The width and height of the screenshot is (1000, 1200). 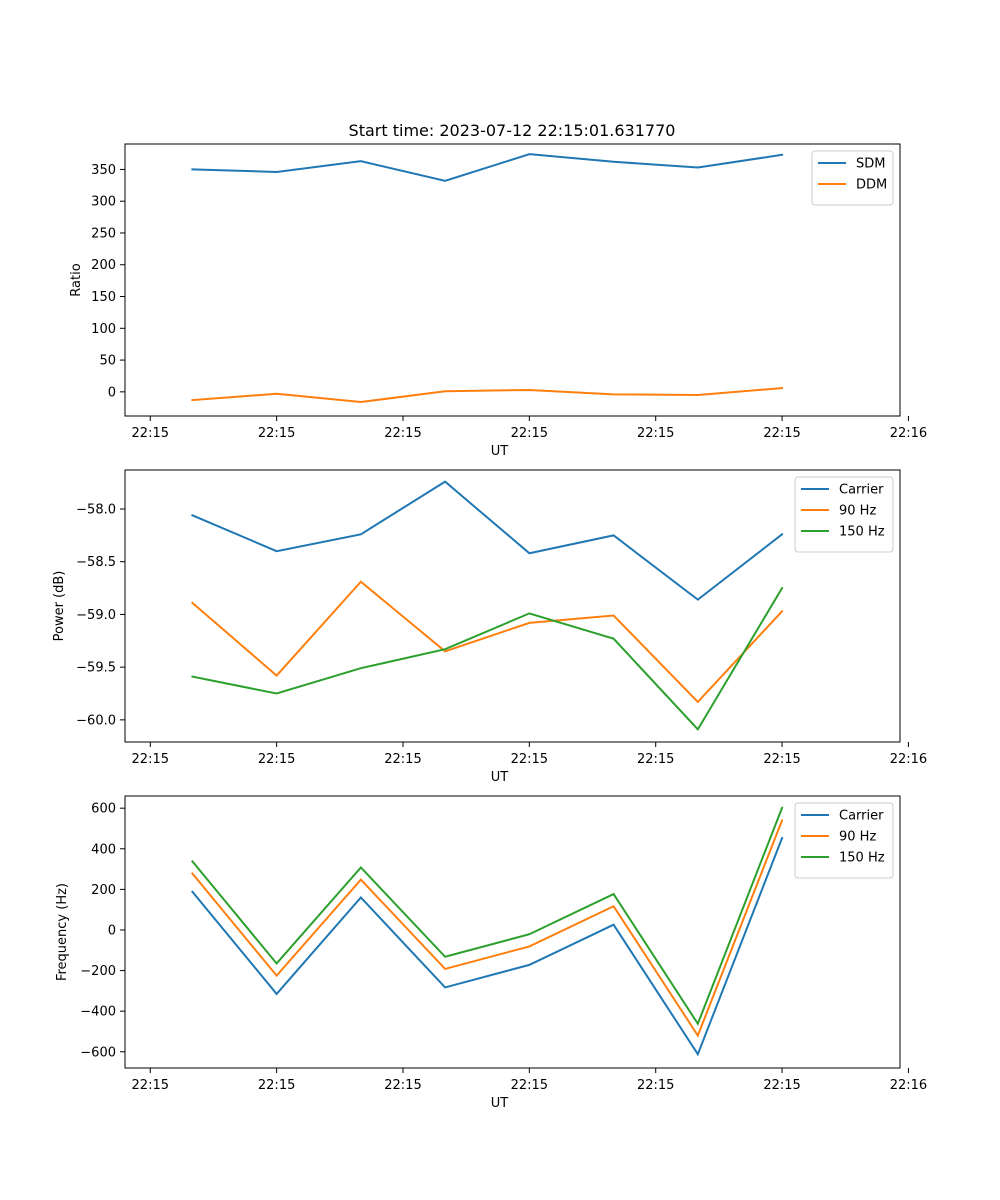 I want to click on y-tick-label: −59.0, so click(x=96, y=615).